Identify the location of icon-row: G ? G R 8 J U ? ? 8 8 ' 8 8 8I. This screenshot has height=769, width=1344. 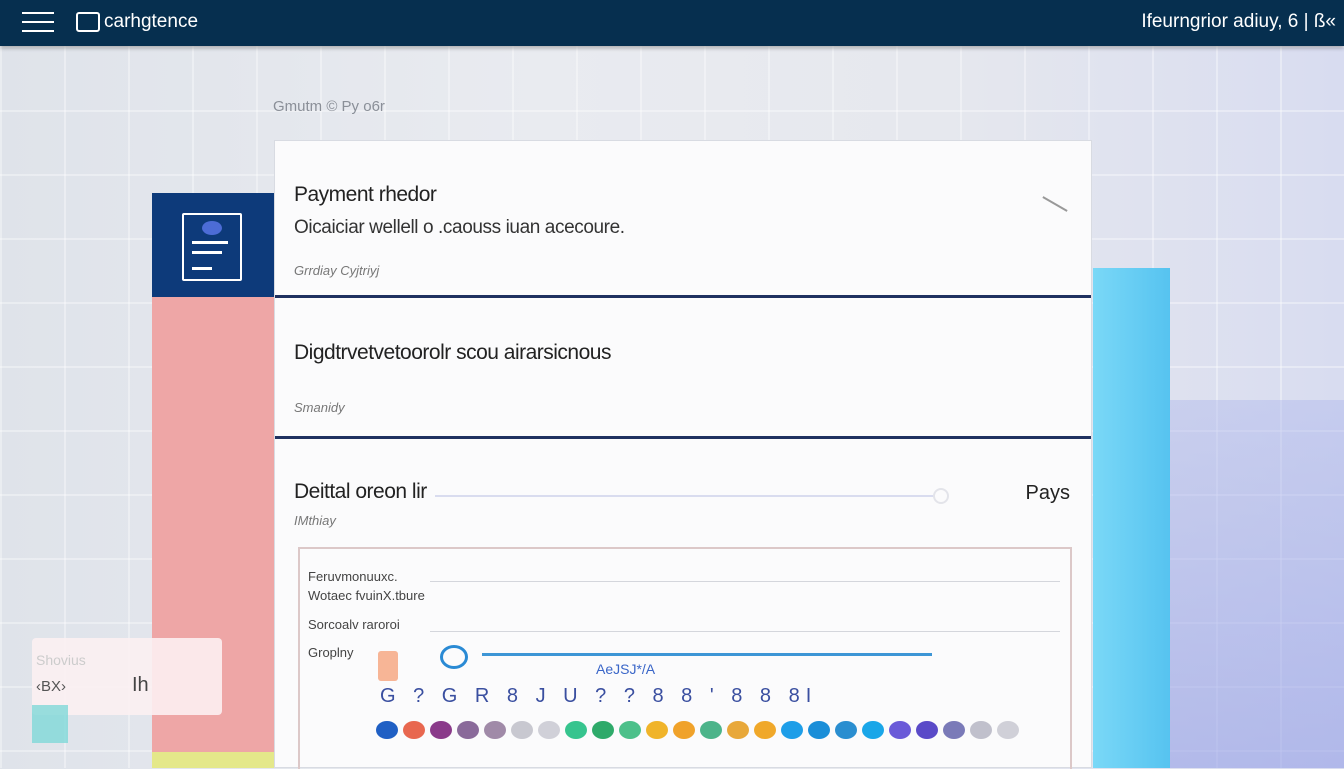
(599, 696).